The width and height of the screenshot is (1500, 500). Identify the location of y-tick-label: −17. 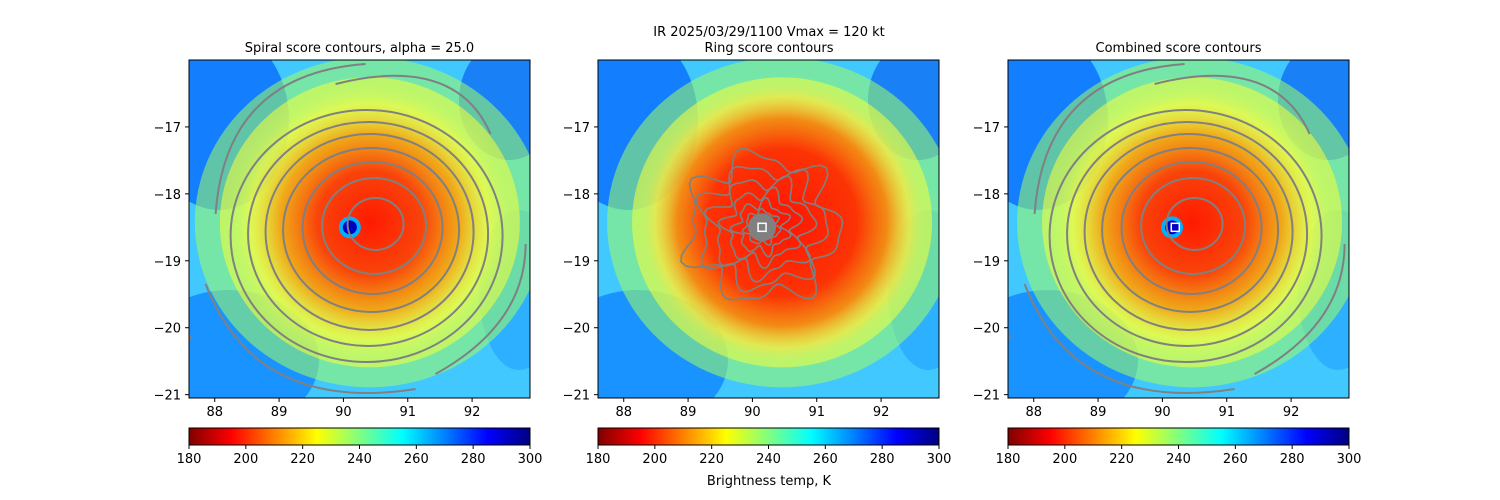
(986, 128).